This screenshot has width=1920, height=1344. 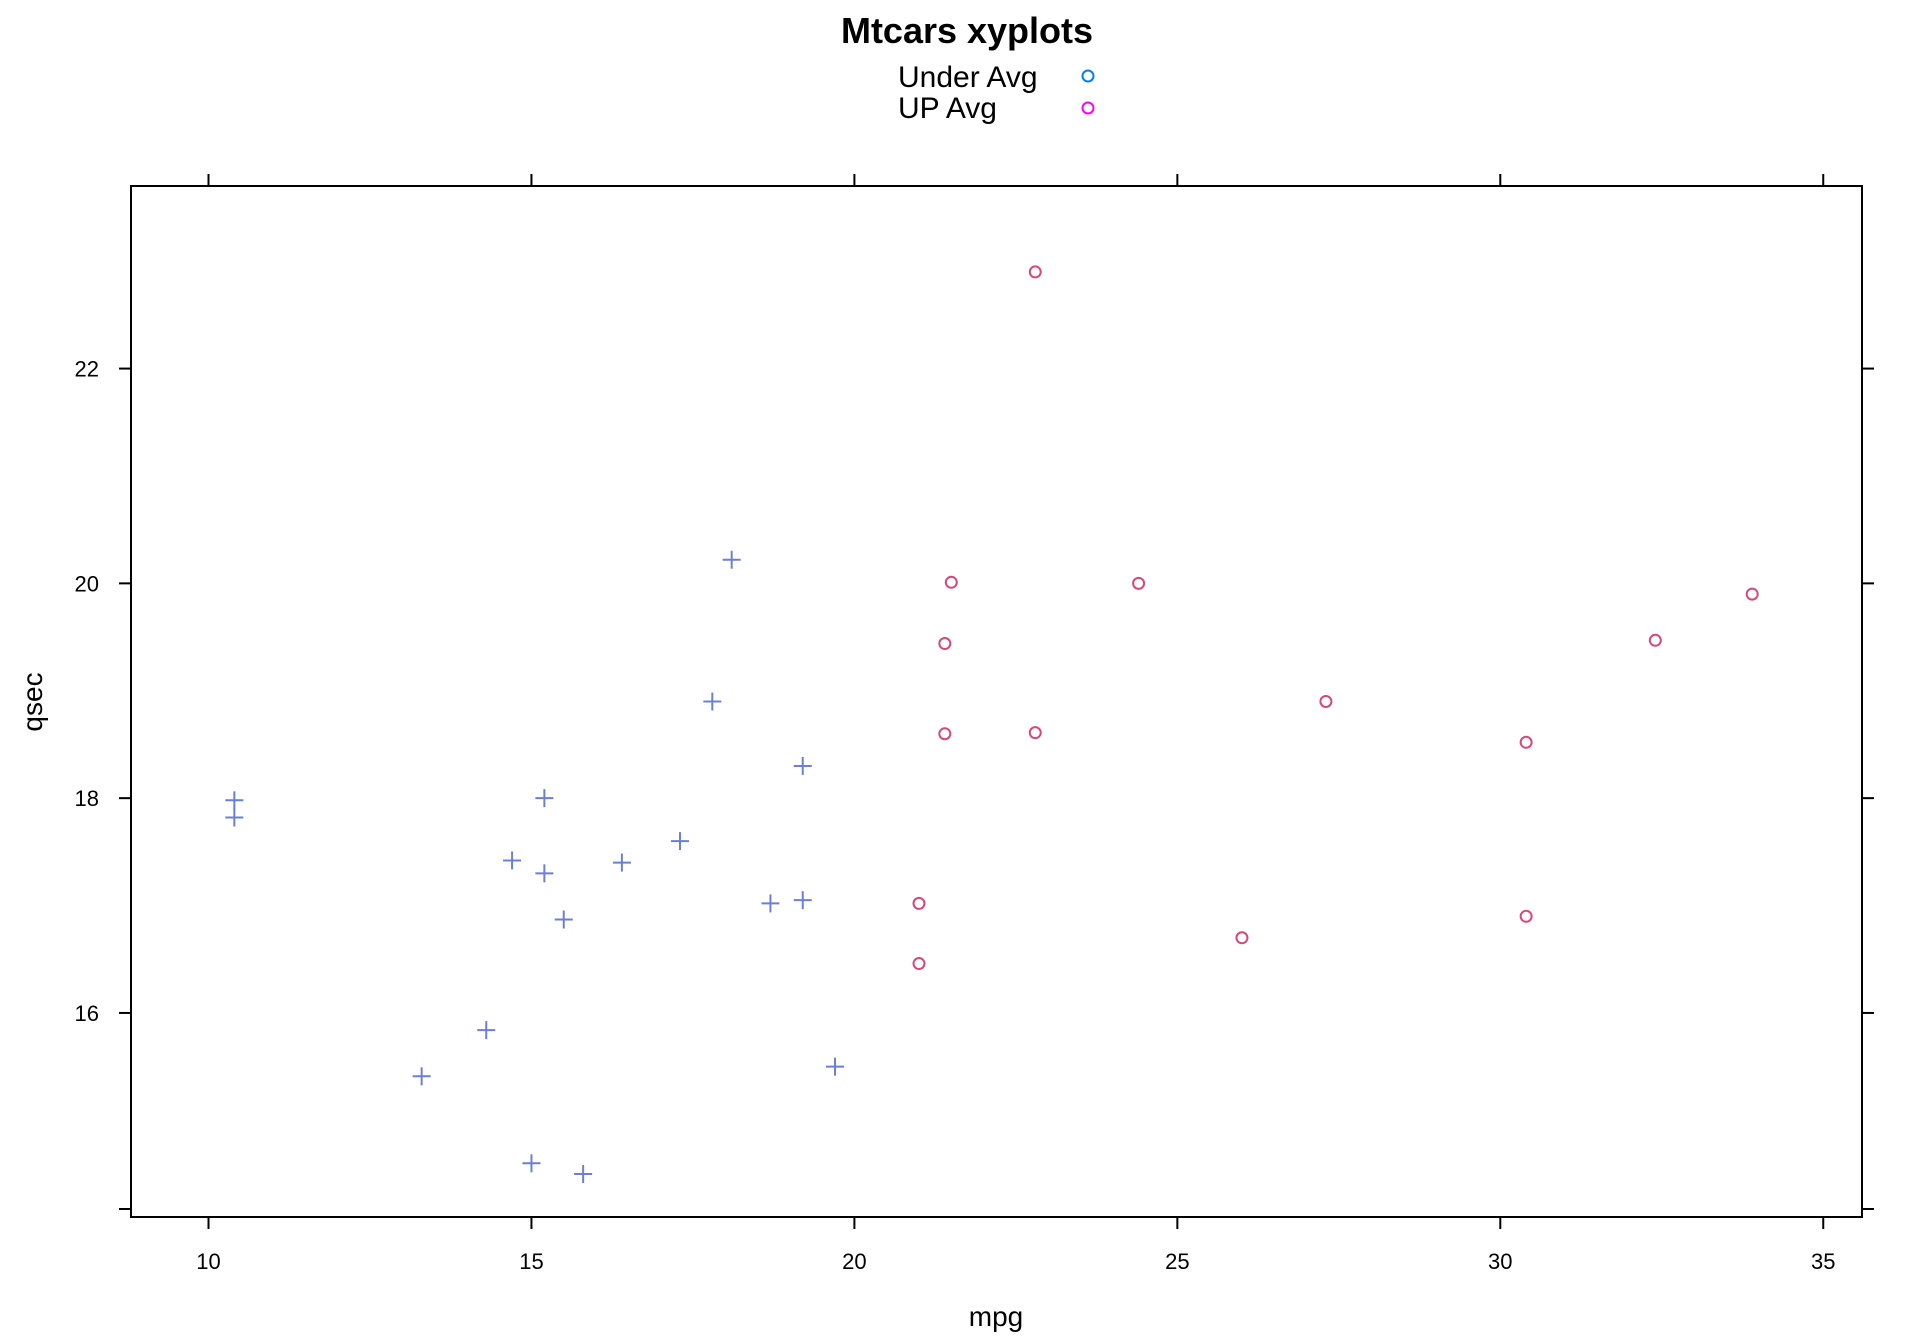 I want to click on x-tick-label: 25, so click(x=1177, y=1261).